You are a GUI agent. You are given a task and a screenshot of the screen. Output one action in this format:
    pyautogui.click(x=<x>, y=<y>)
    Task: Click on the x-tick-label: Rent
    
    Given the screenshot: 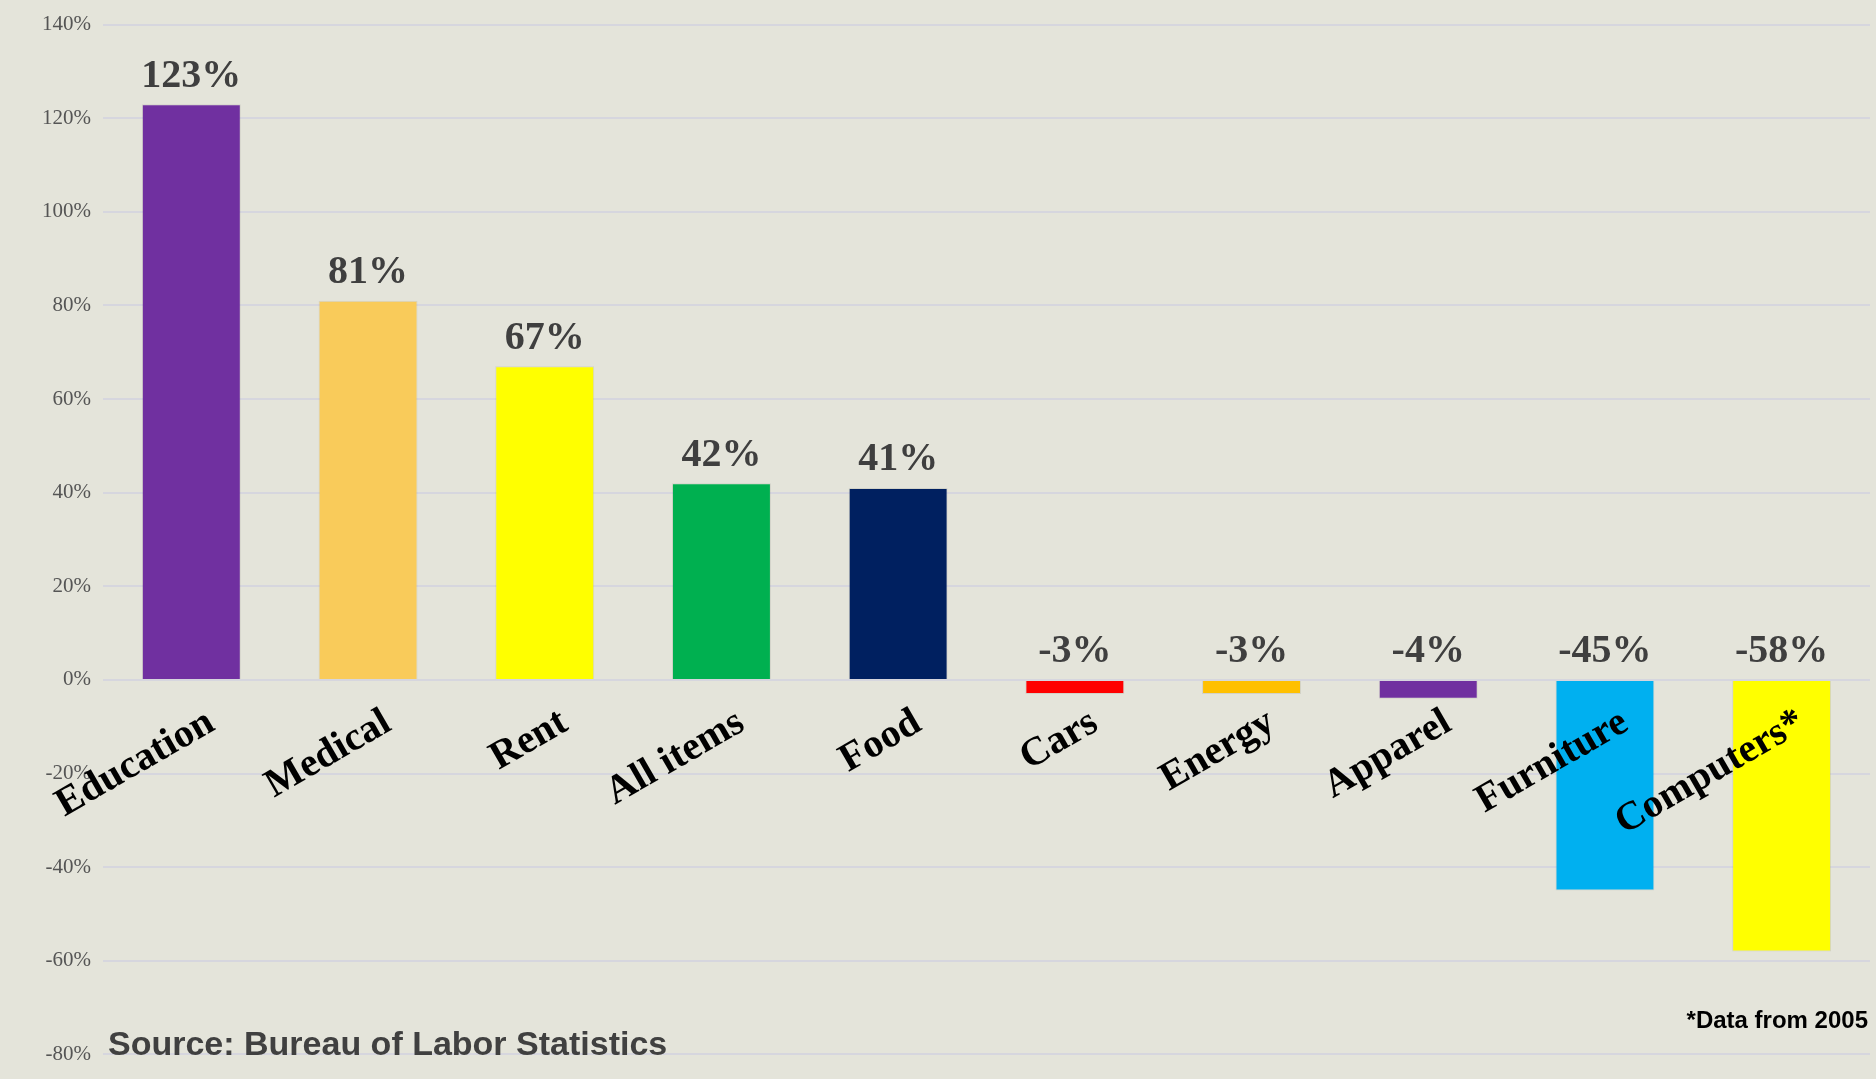 What is the action you would take?
    pyautogui.click(x=527, y=737)
    